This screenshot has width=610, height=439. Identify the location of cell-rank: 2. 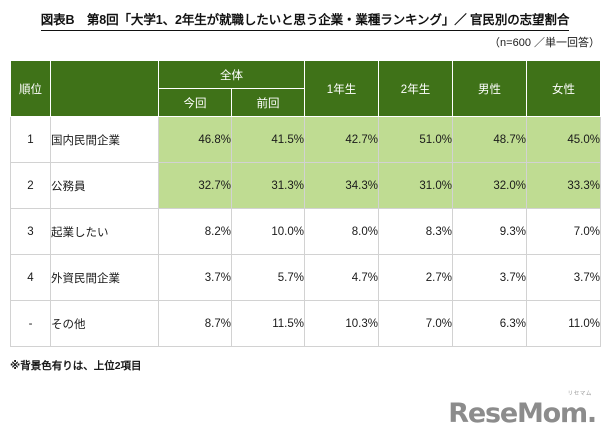
(30, 185).